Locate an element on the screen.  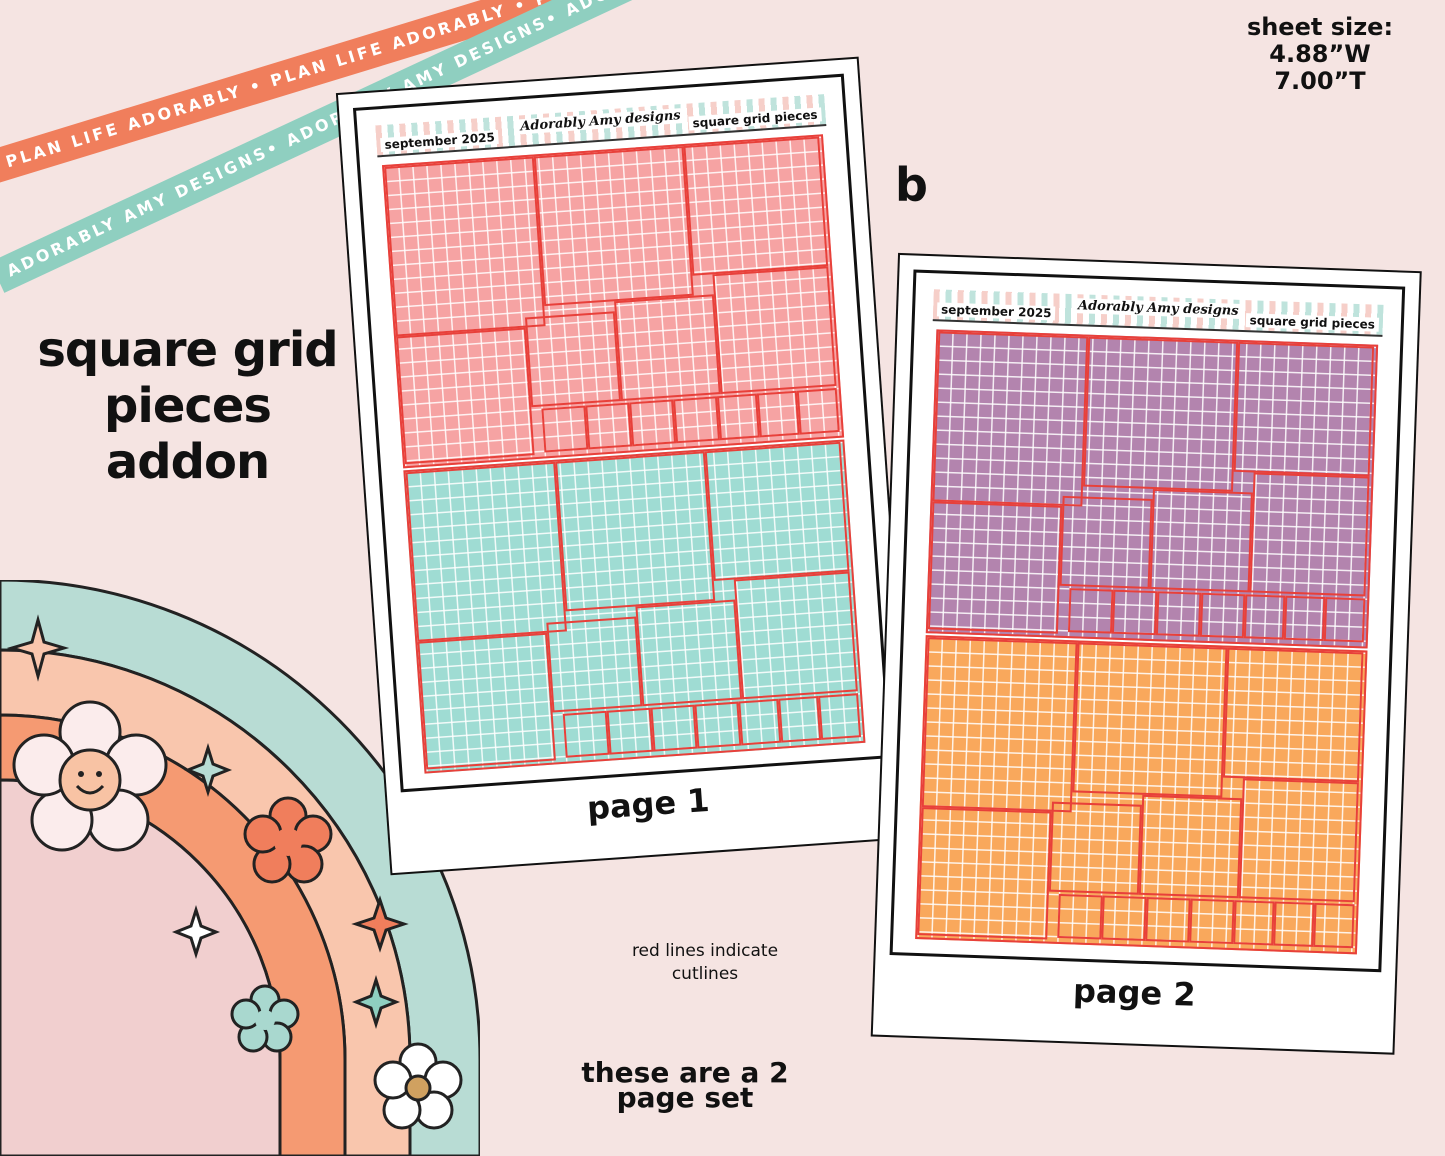
page-set-note-line-2: page set is located at coordinates (685, 1097).